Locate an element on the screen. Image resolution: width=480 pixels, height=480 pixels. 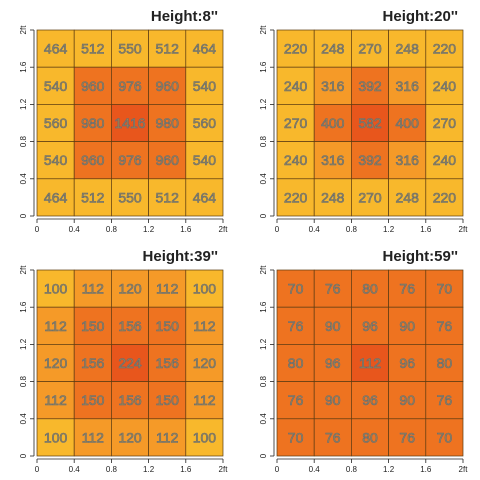
cell-value-label: 560 is located at coordinates (205, 123).